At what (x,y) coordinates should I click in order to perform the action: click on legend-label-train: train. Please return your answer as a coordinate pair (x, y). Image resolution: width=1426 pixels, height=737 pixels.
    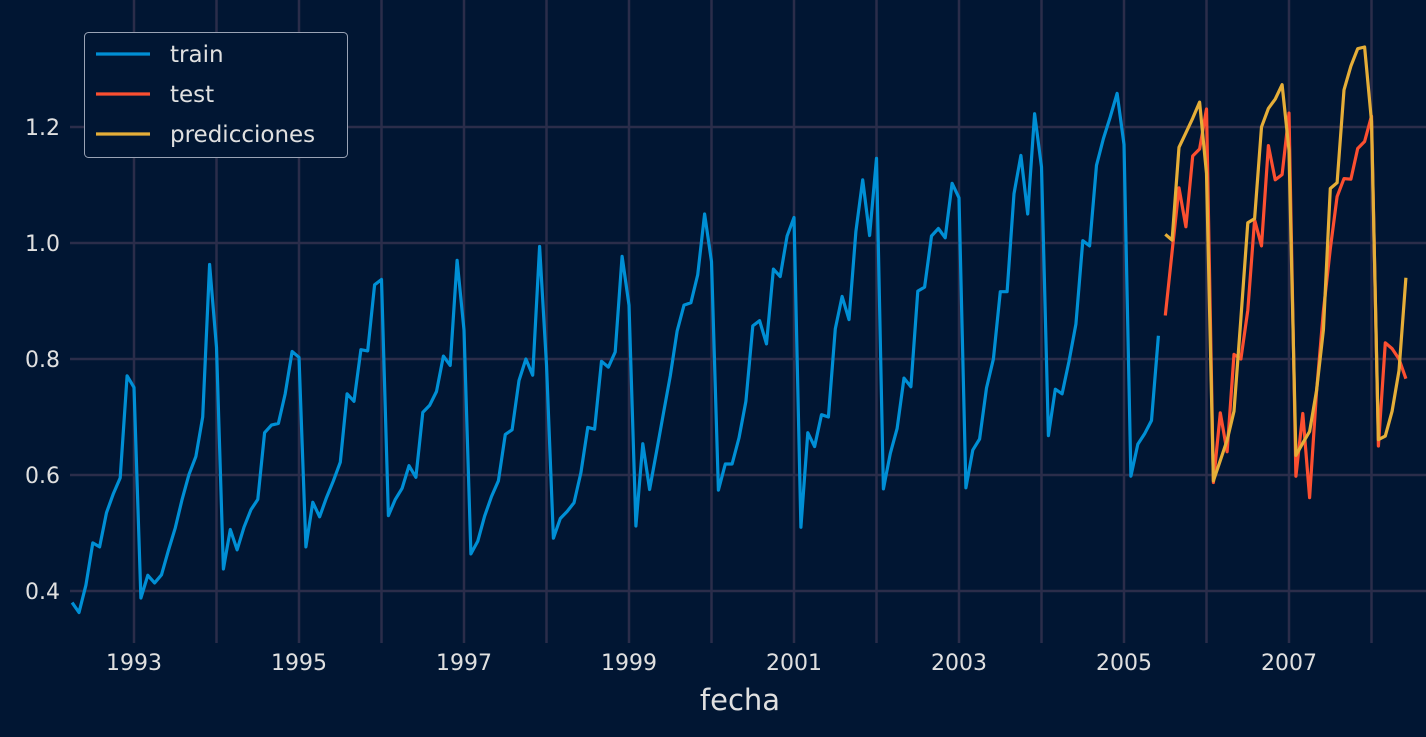
    Looking at the image, I should click on (197, 55).